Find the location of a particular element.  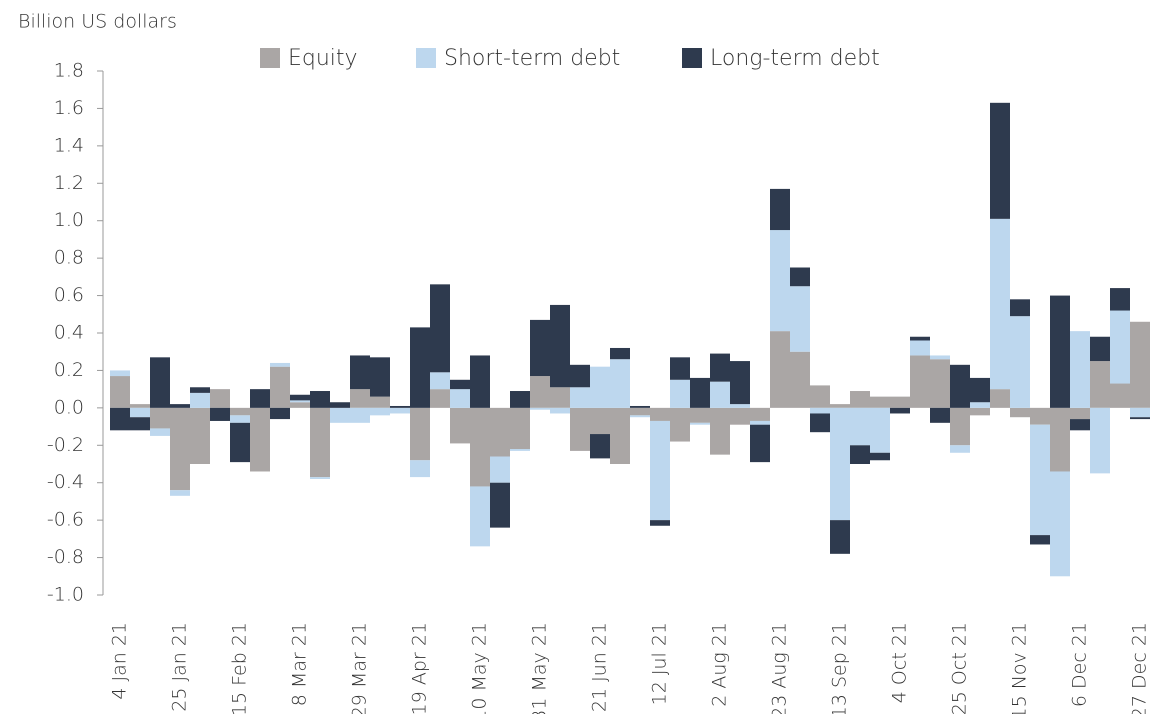

y-axis-label: Billion US dollars is located at coordinates (97, 22).